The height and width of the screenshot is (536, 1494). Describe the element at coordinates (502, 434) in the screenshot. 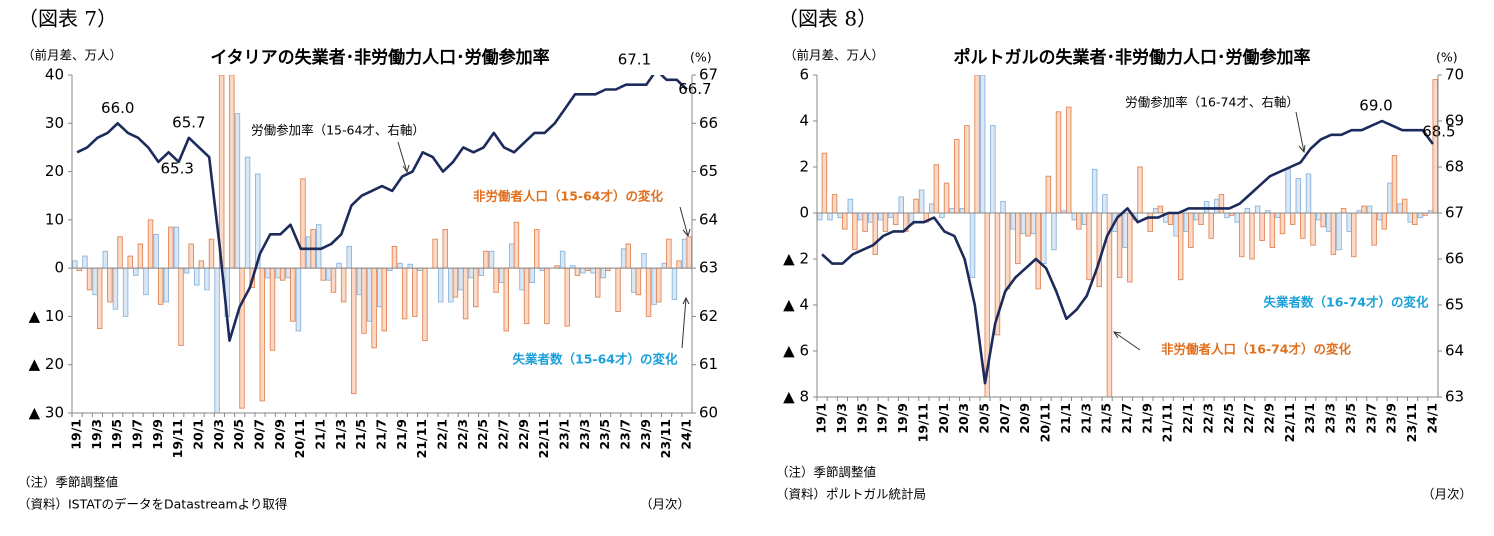

I see `x-tick-label: 22/7` at that location.